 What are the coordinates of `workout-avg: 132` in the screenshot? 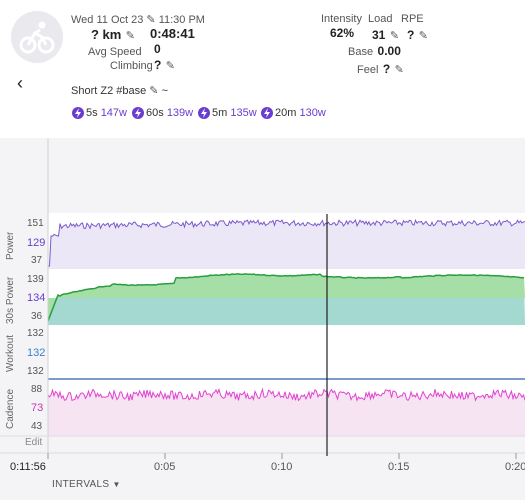 It's located at (36, 353).